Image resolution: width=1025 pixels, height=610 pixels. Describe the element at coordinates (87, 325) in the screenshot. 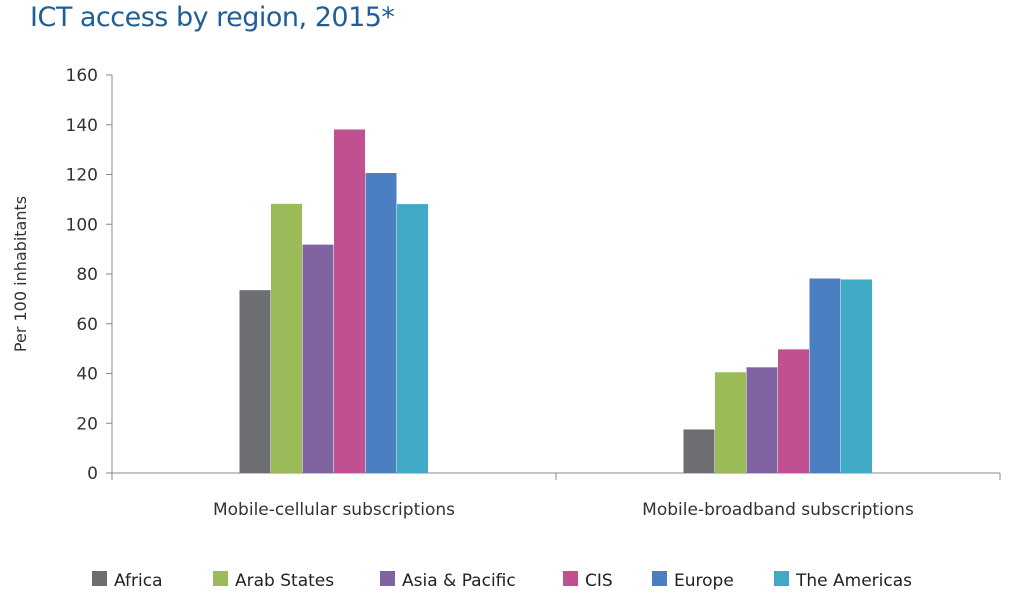

I see `y-tick-label: 60` at that location.